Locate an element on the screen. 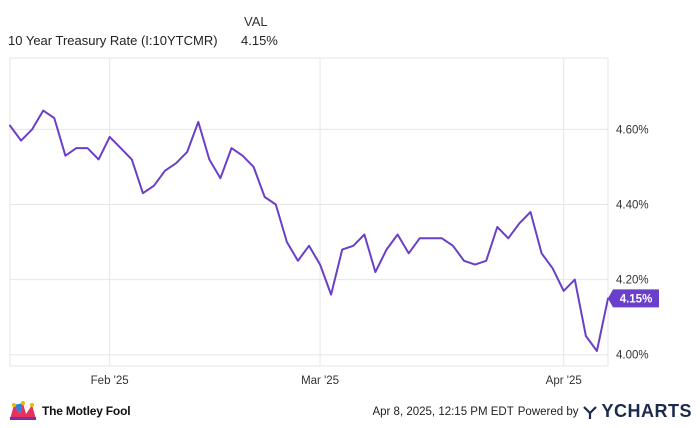 This screenshot has width=700, height=428. powered-by-label: Powered by is located at coordinates (548, 411).